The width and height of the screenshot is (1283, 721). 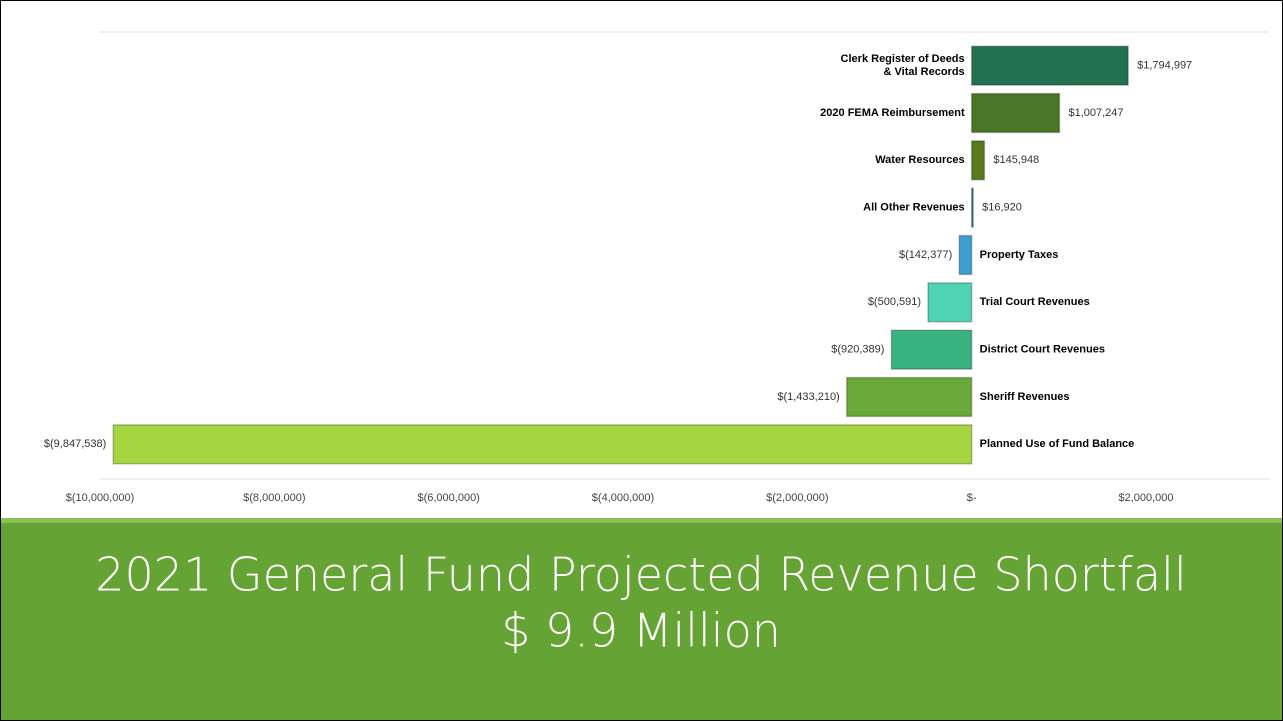 What do you see at coordinates (274, 498) in the screenshot?
I see `x-tick-label: $(8,000,000)` at bounding box center [274, 498].